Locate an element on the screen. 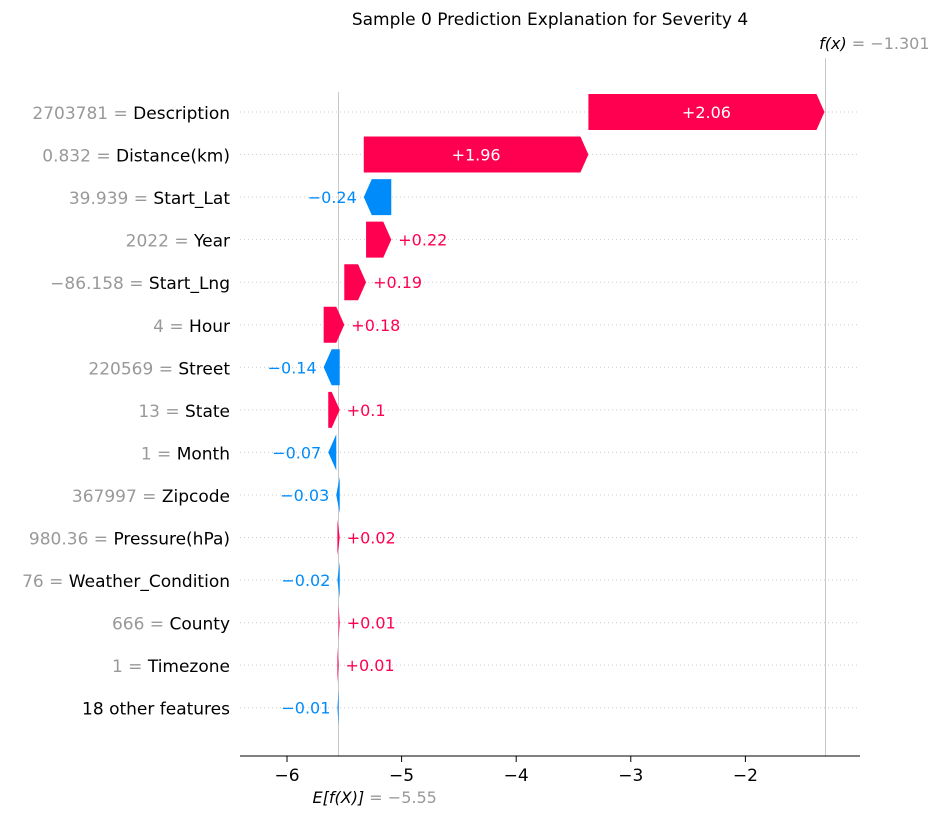 This screenshot has height=820, width=942. feature-name: Hour is located at coordinates (209, 327).